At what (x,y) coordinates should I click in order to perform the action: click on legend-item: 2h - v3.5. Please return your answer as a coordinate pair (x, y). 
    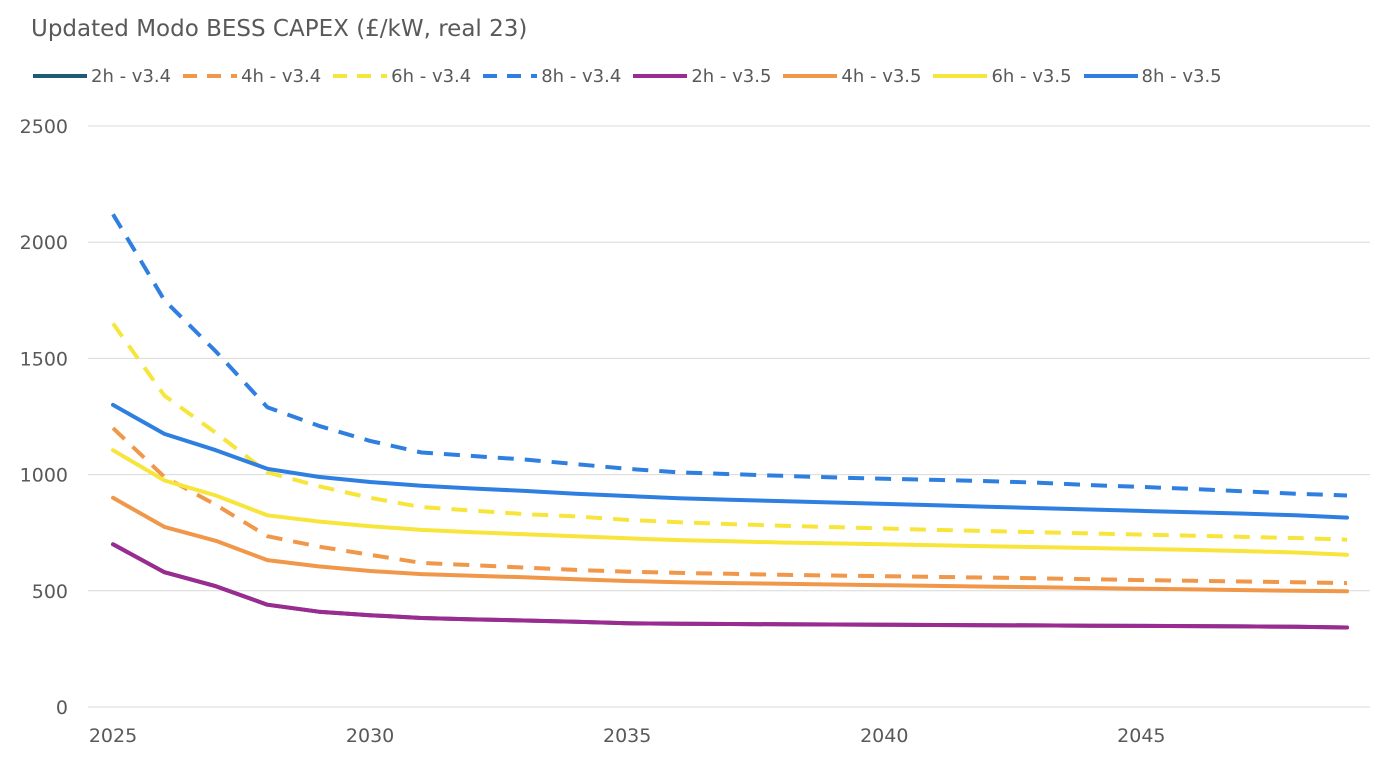
    Looking at the image, I should click on (701, 76).